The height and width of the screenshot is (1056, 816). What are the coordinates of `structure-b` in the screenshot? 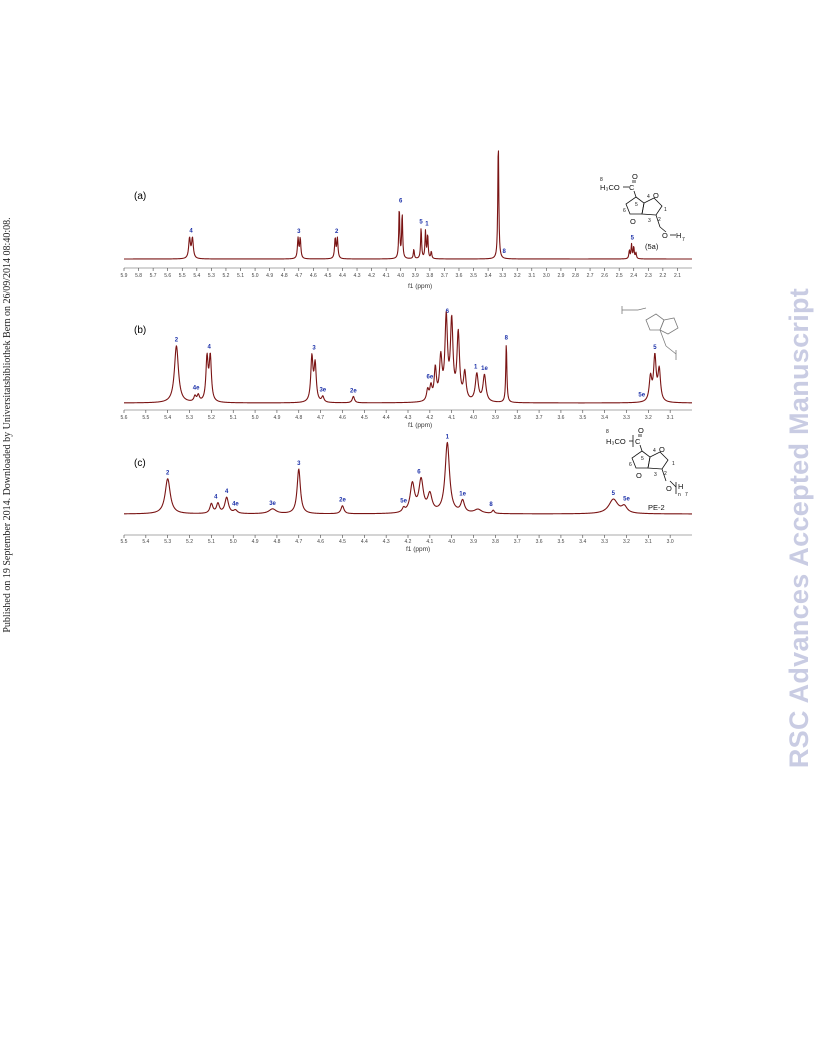 It's located at (650, 333).